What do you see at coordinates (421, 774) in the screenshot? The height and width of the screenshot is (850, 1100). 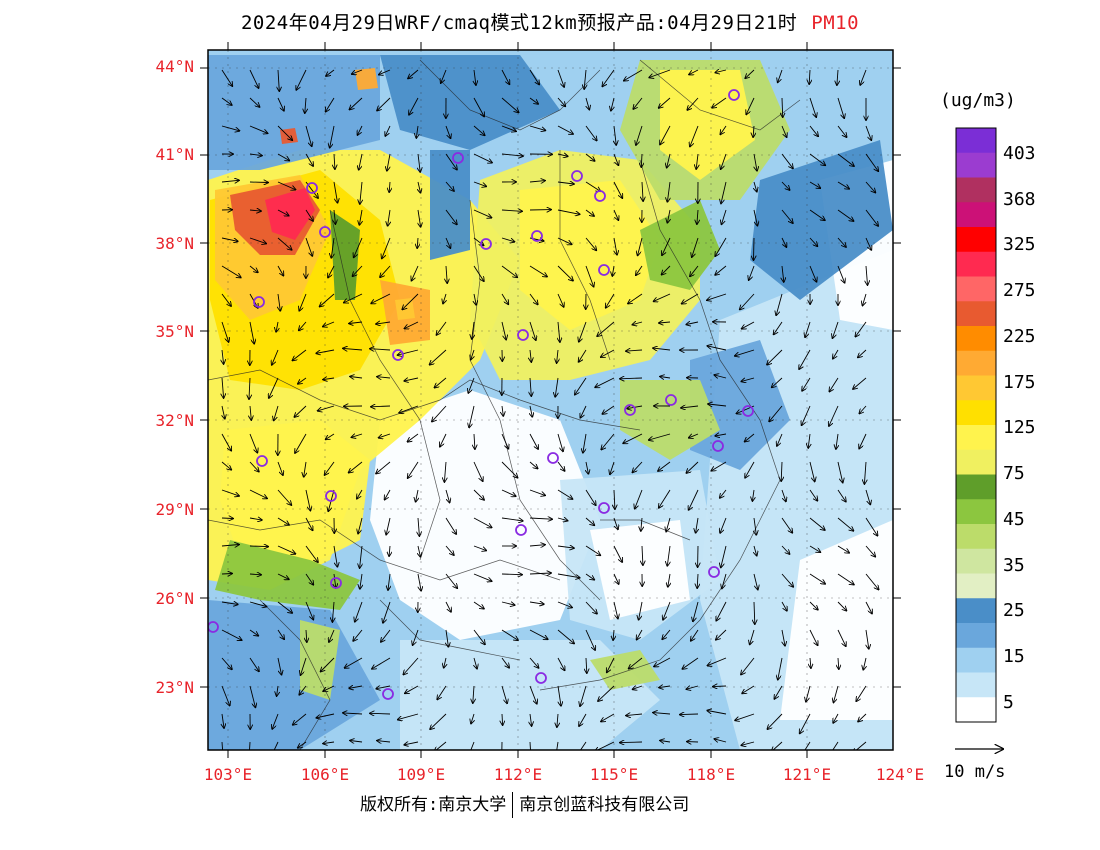 I see `lon-label-109: 109°E` at bounding box center [421, 774].